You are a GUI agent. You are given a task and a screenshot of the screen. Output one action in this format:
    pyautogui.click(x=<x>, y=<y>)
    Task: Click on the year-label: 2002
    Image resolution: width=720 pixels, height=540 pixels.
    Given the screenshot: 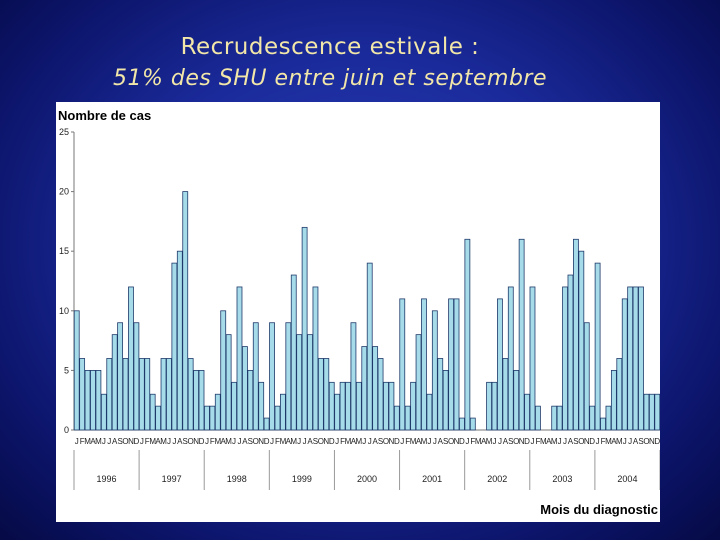 What is the action you would take?
    pyautogui.click(x=497, y=479)
    